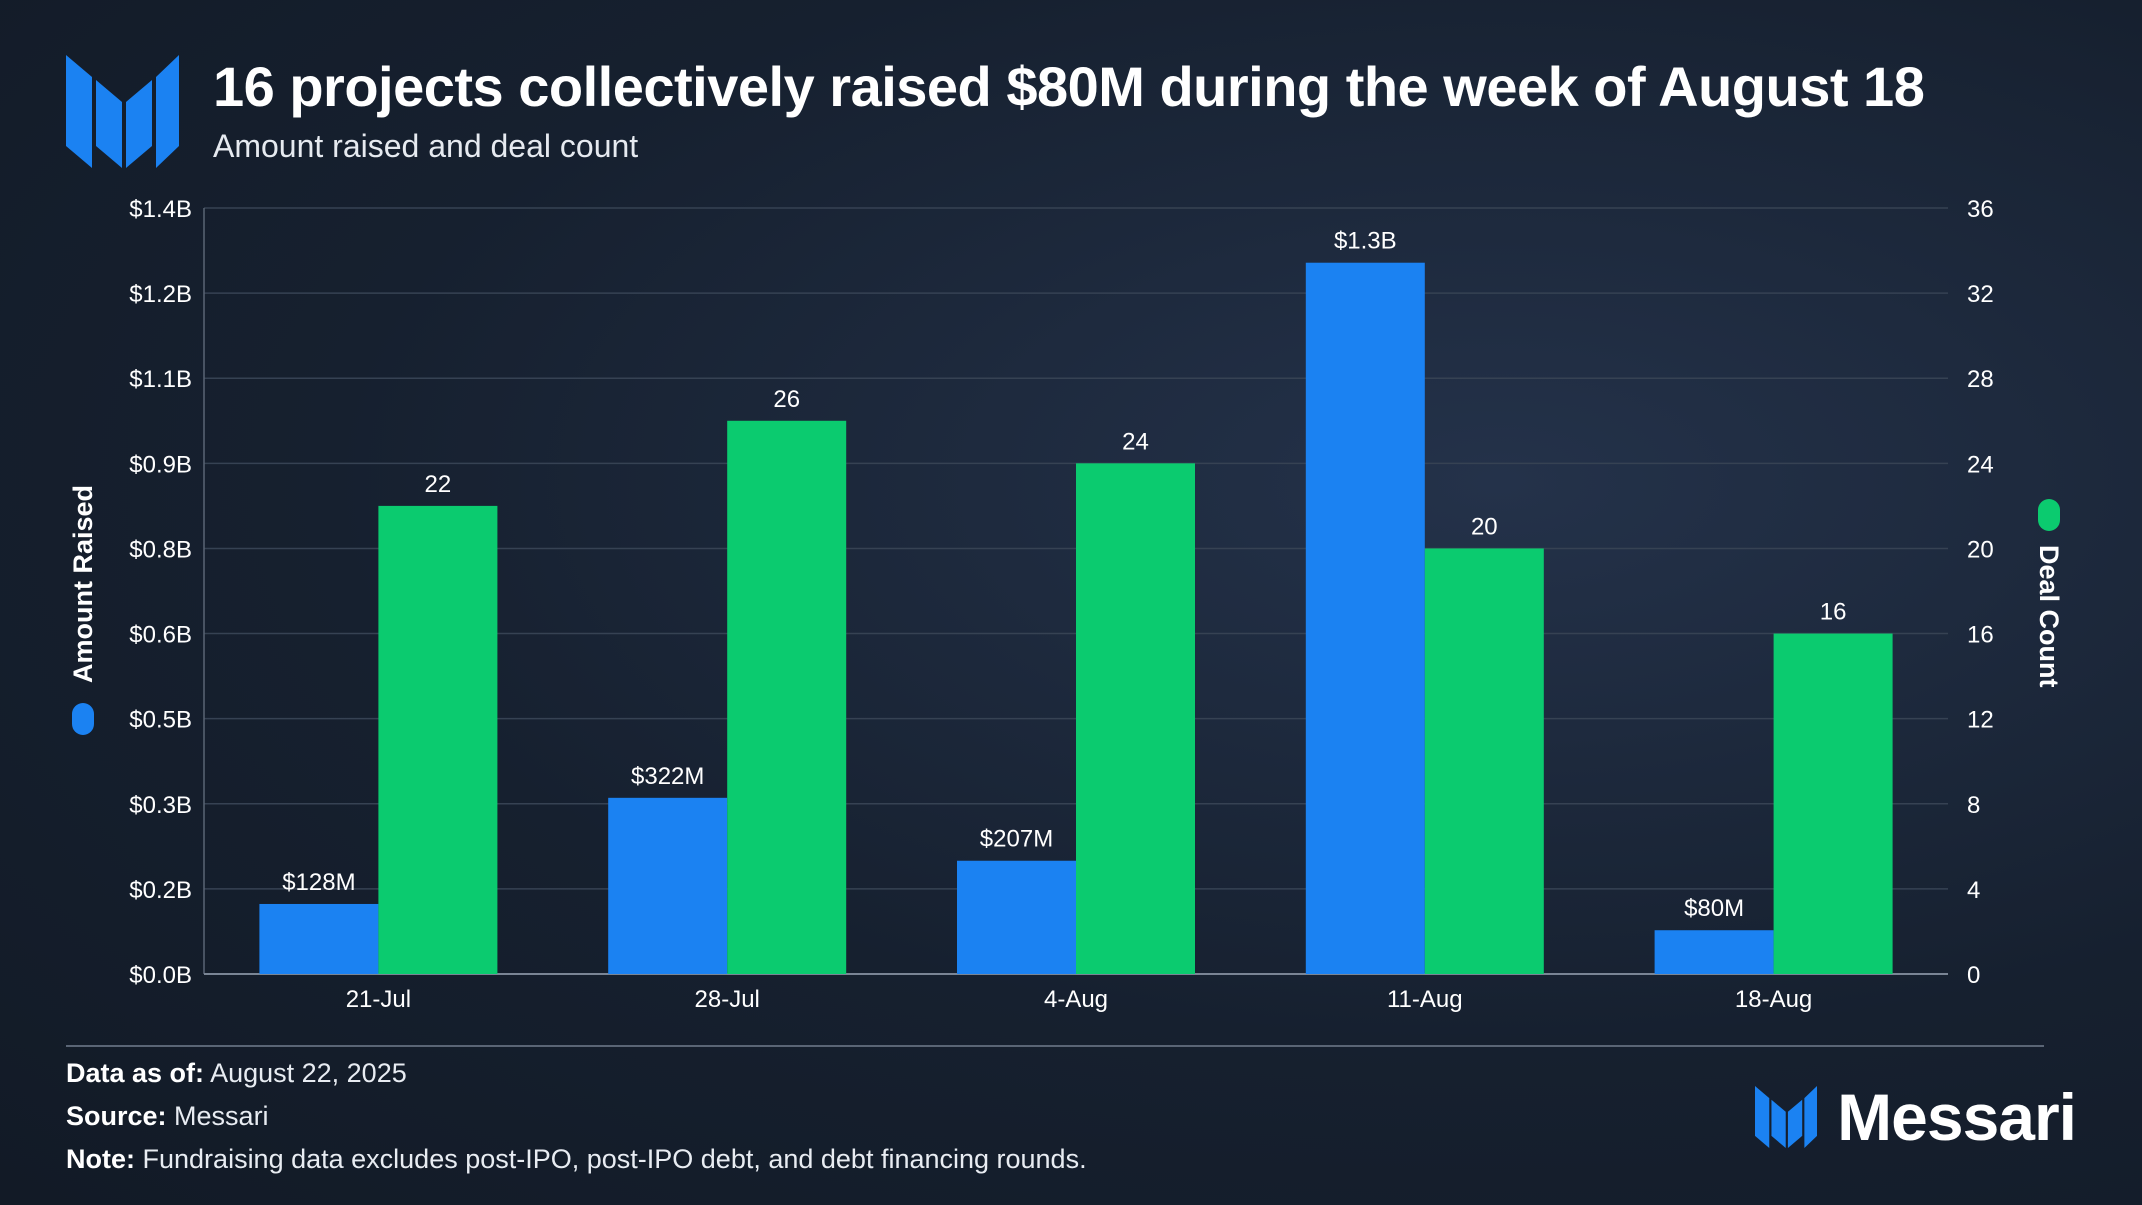  What do you see at coordinates (83, 584) in the screenshot?
I see `left-axis-title: Amount Raised` at bounding box center [83, 584].